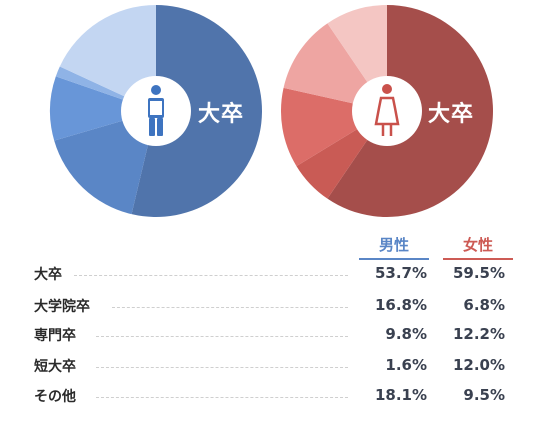 The height and width of the screenshot is (427, 548). I want to click on female-center-badge, so click(387, 111).